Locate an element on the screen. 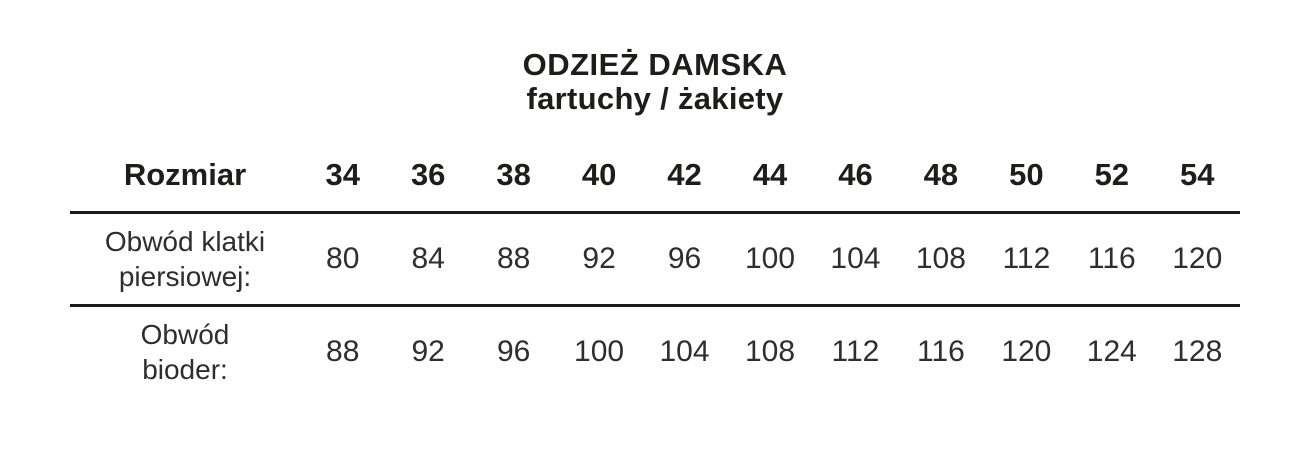 This screenshot has height=450, width=1312. value-cell: 80 is located at coordinates (343, 258).